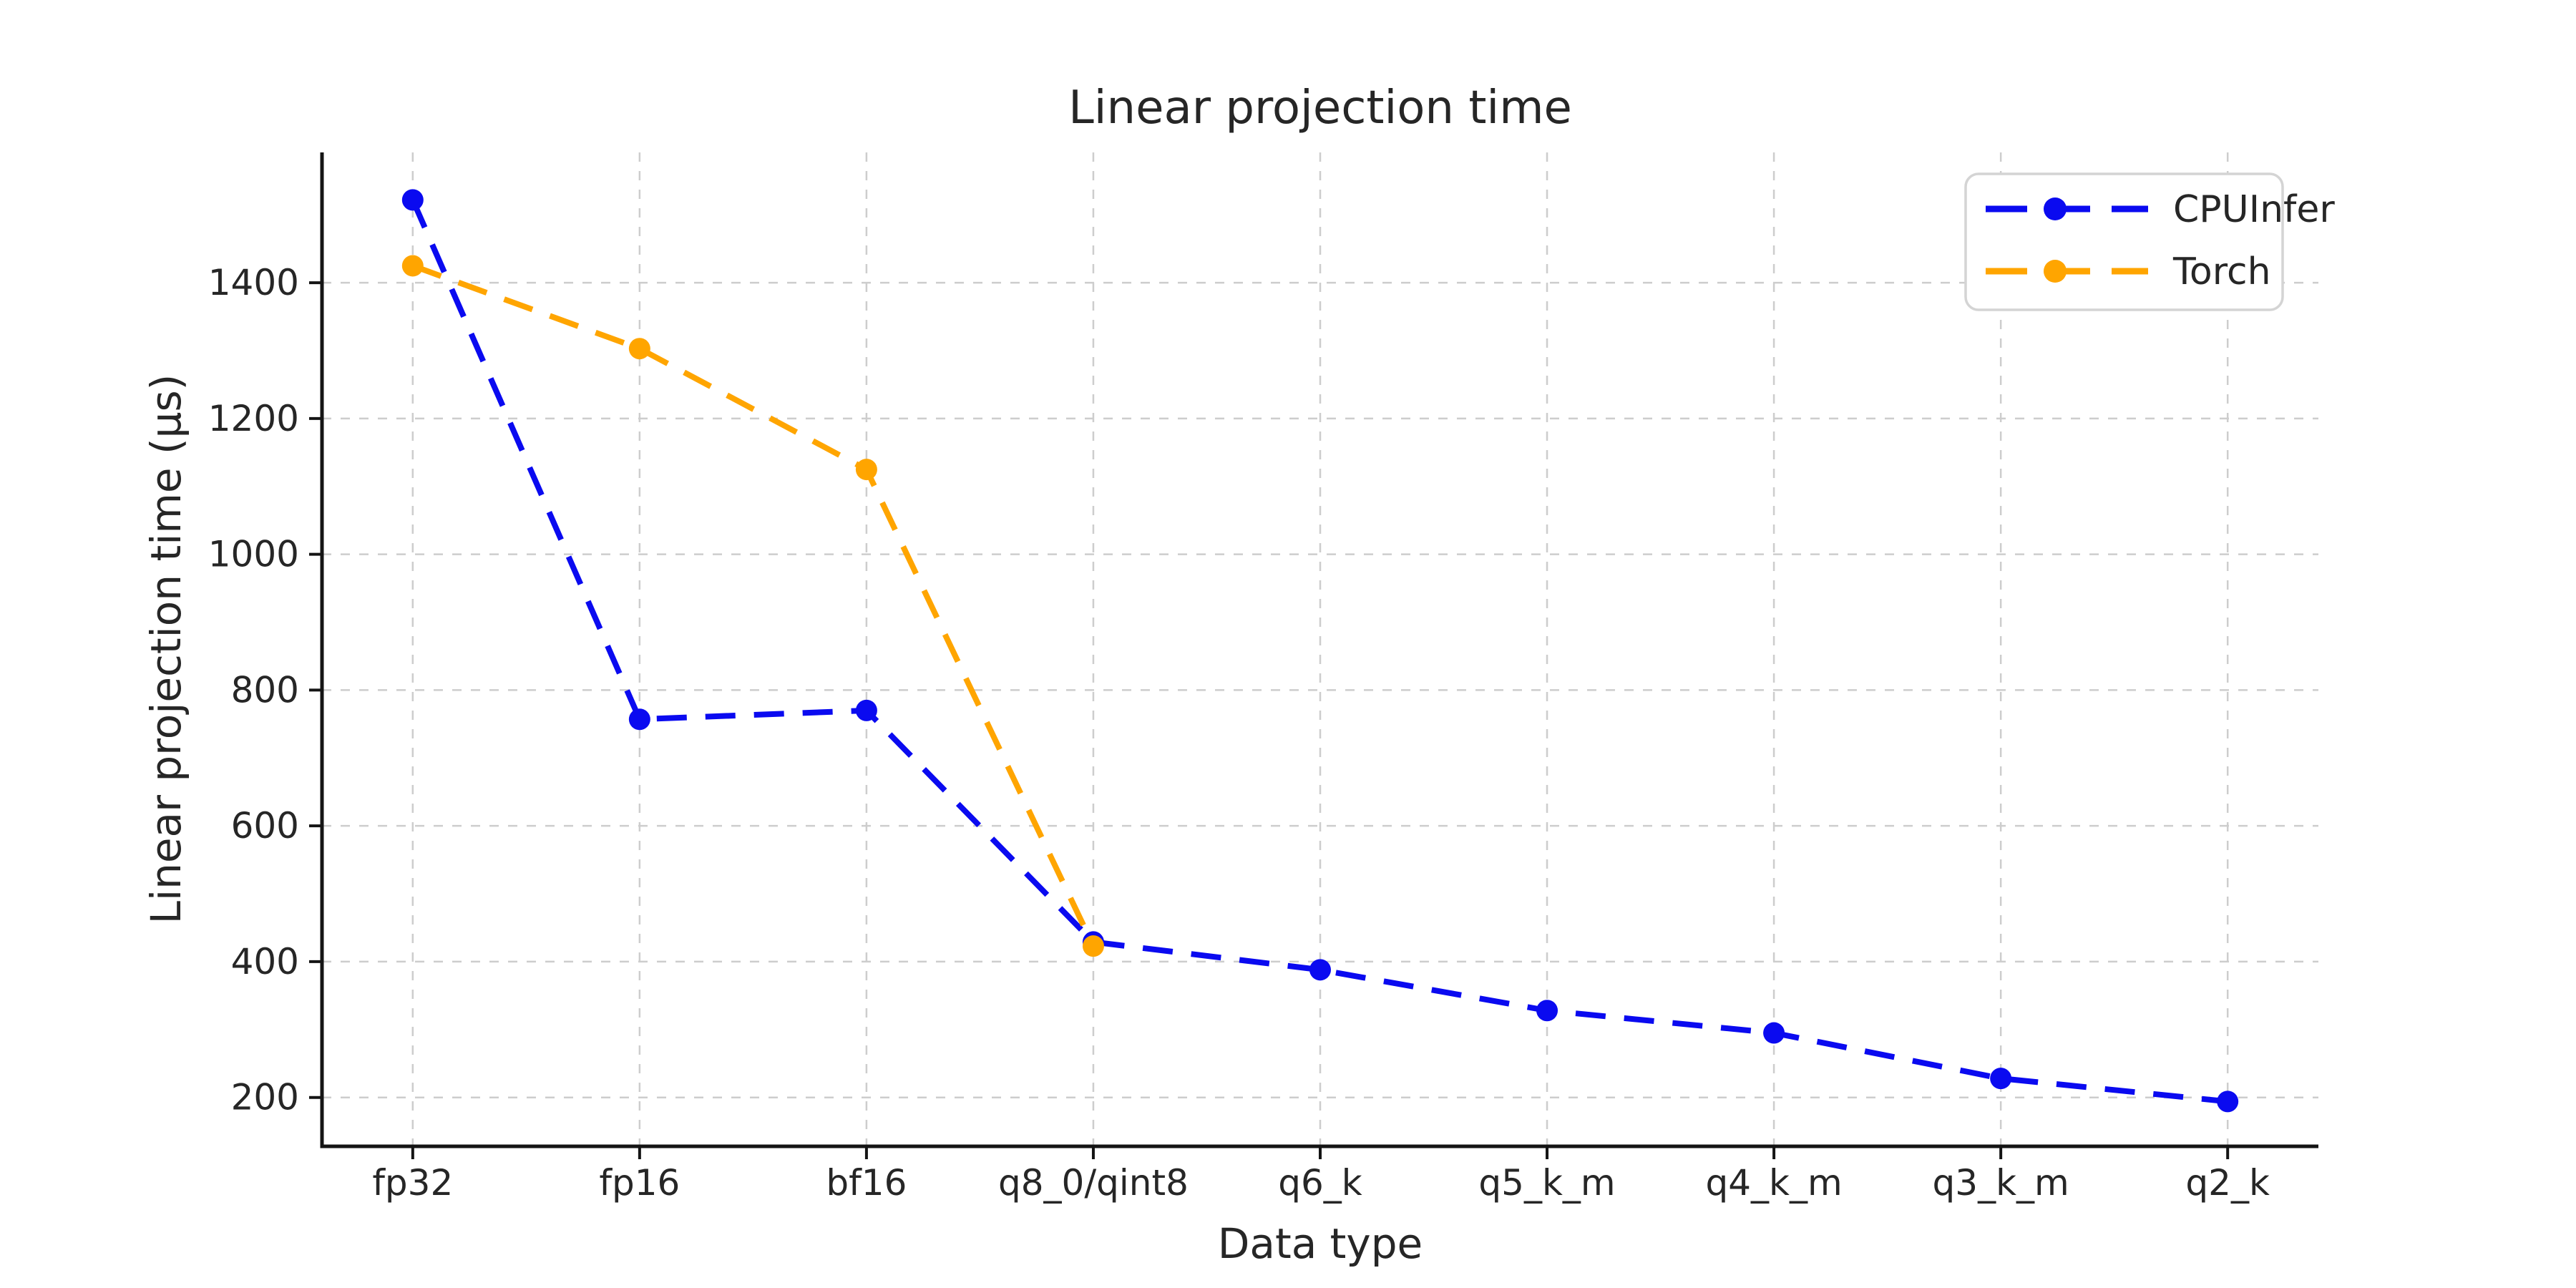  Describe the element at coordinates (166, 649) in the screenshot. I see `y-axis-label: Linear projection time (μs)` at that location.